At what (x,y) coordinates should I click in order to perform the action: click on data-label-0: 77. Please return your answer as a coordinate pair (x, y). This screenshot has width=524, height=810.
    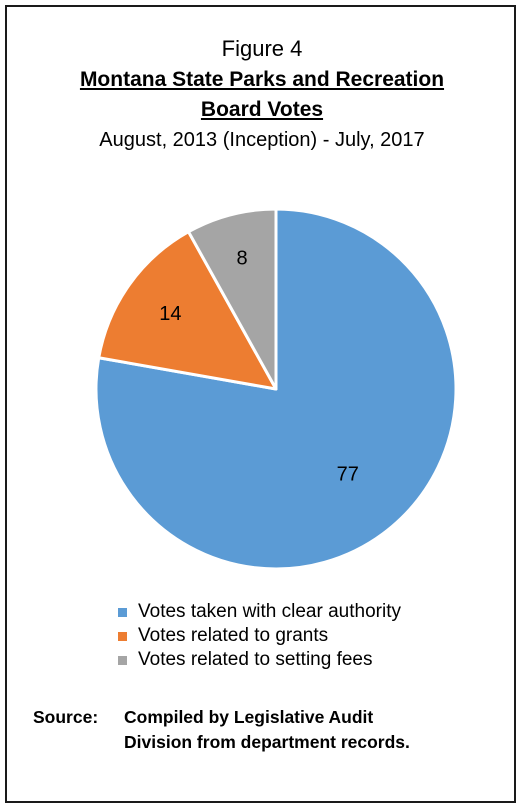
    Looking at the image, I should click on (348, 474).